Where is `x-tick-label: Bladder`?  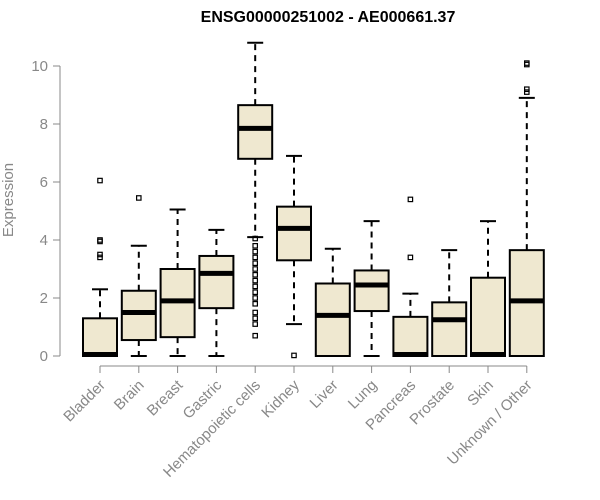 x-tick-label: Bladder is located at coordinates (84, 401).